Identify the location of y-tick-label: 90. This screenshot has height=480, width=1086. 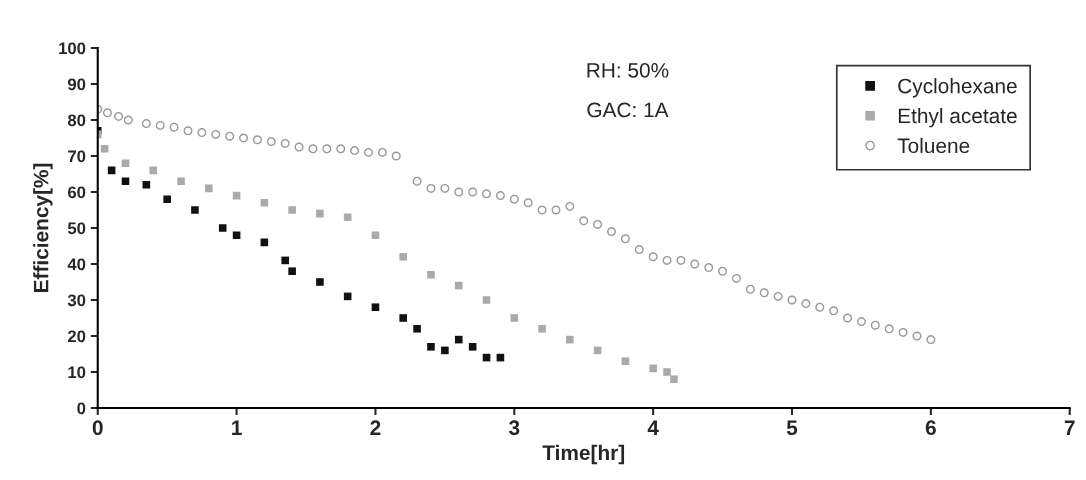
(76, 84).